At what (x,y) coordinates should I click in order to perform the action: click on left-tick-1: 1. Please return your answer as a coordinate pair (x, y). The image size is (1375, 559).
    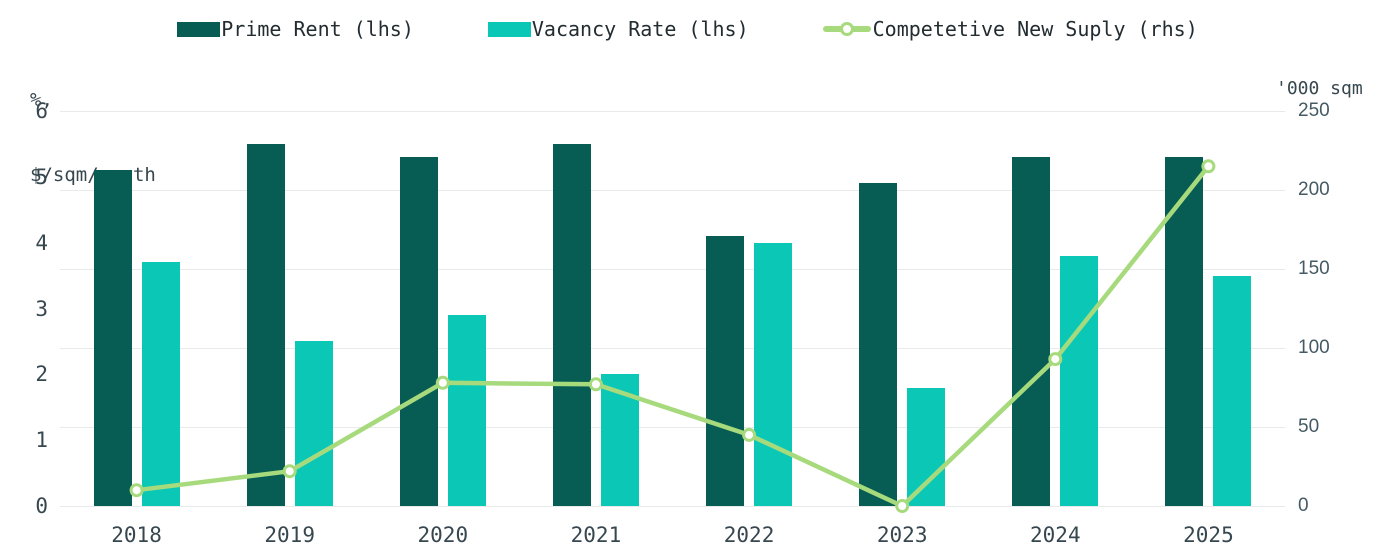
    Looking at the image, I should click on (41, 440).